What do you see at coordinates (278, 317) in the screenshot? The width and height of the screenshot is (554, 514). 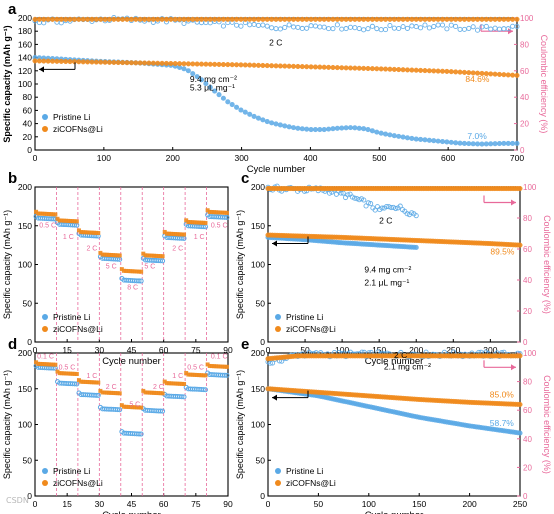 I see `panel-c-legend-marker` at bounding box center [278, 317].